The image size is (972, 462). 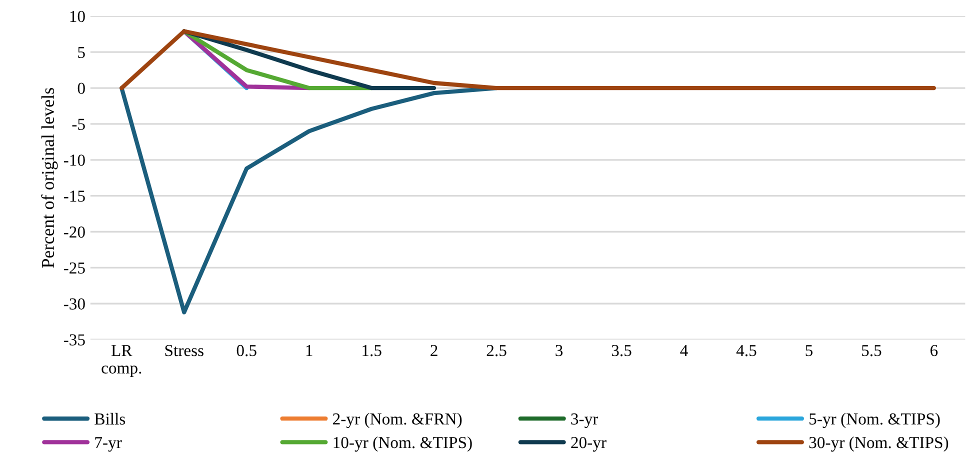 I want to click on y-tick-label: -25, so click(x=74, y=268).